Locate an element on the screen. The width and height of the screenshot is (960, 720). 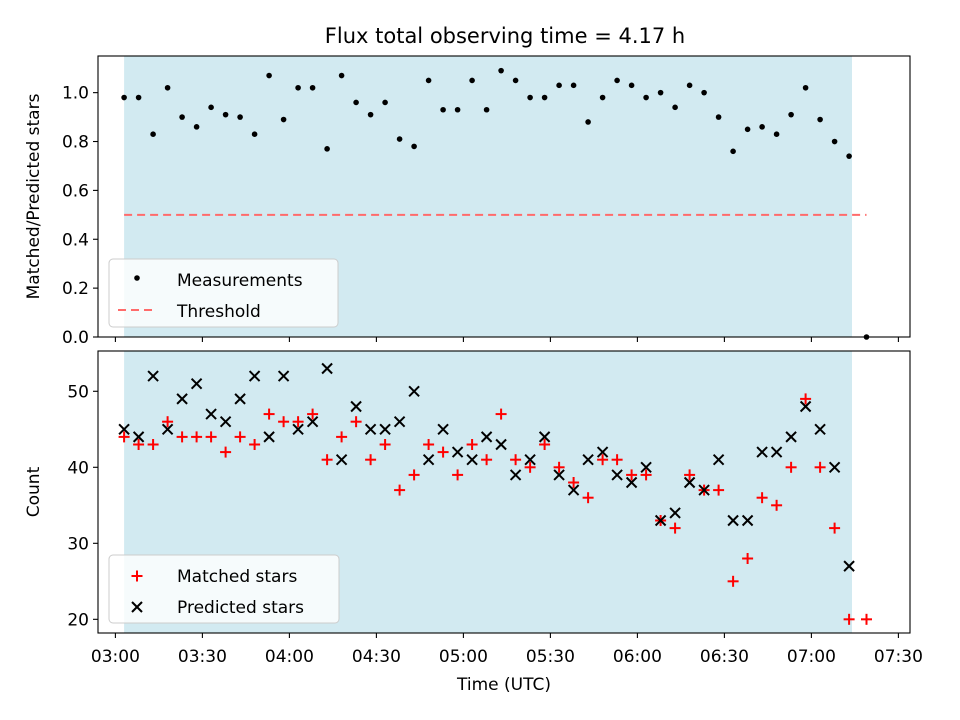
x-tick-label: 03:00 is located at coordinates (115, 657).